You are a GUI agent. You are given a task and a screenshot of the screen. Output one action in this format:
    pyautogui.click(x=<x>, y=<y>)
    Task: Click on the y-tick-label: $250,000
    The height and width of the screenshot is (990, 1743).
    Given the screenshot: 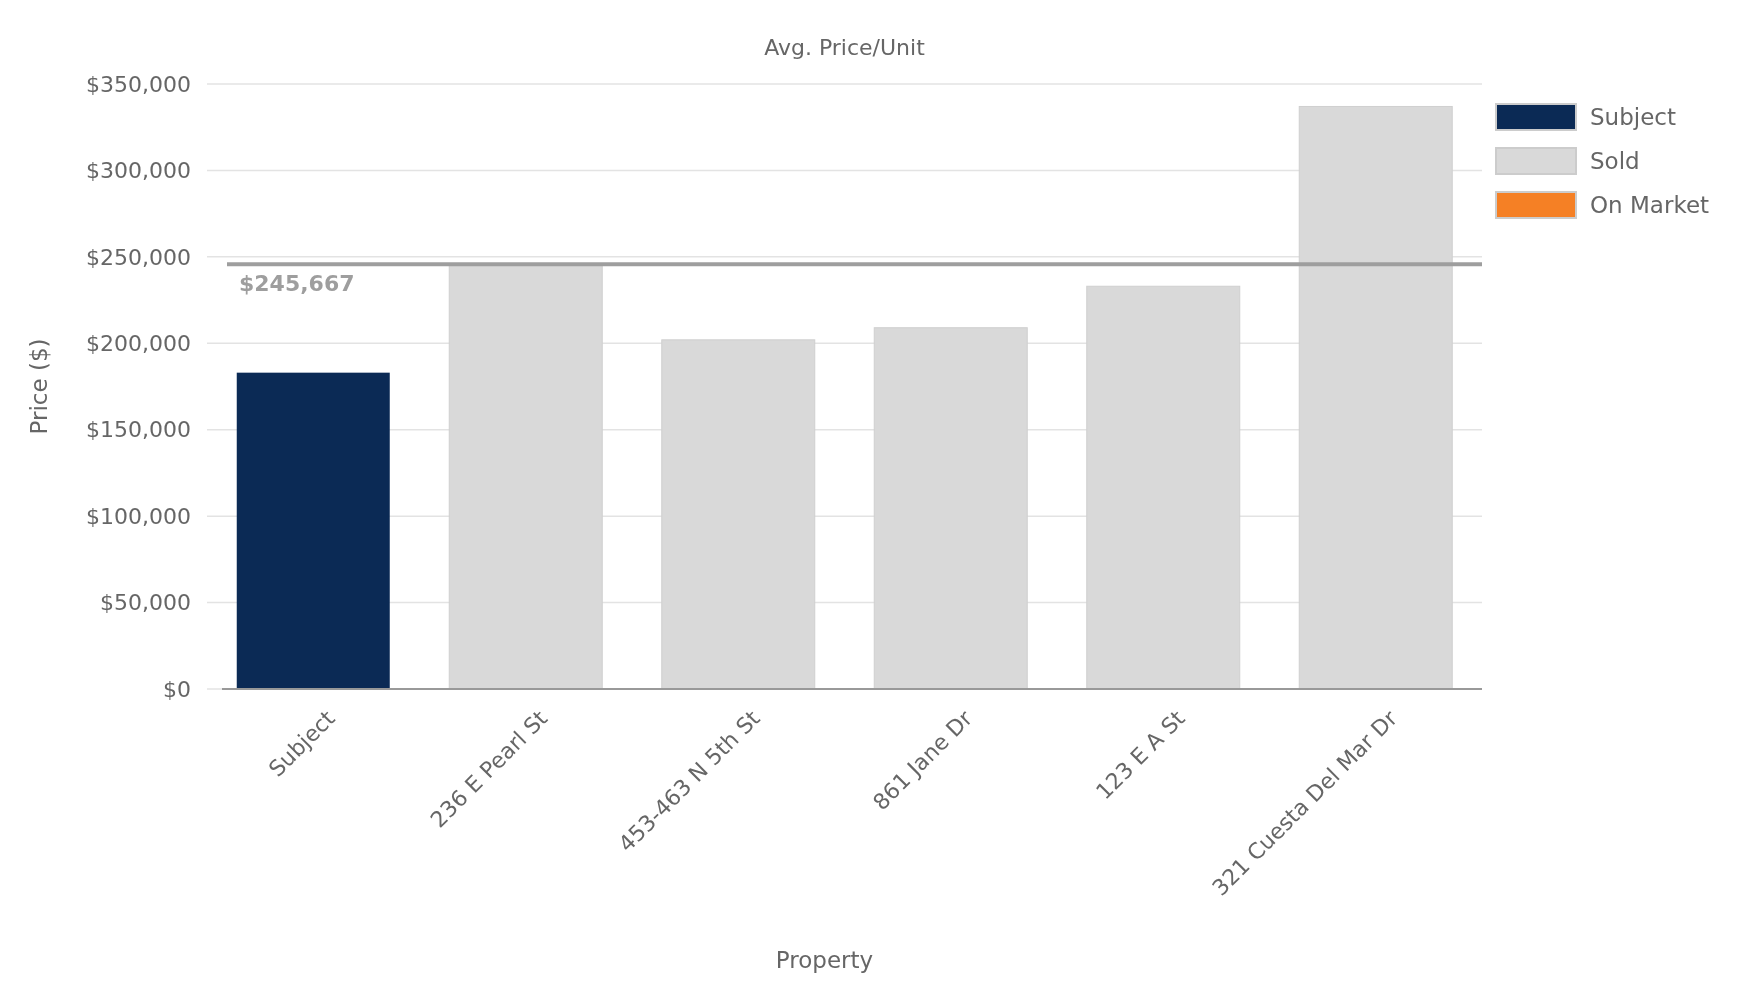 What is the action you would take?
    pyautogui.click(x=138, y=257)
    